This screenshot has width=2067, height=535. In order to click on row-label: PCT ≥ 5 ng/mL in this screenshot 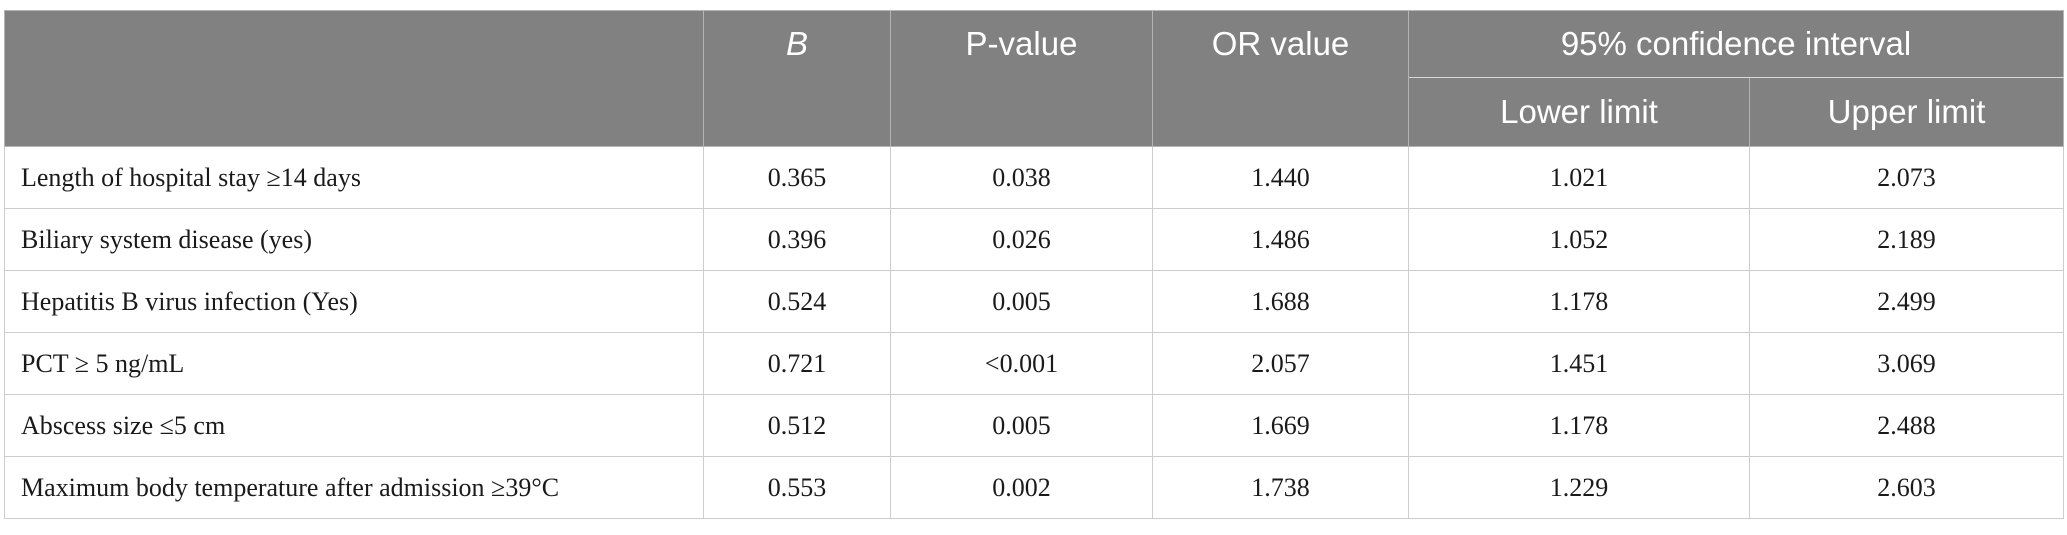, I will do `click(354, 363)`.